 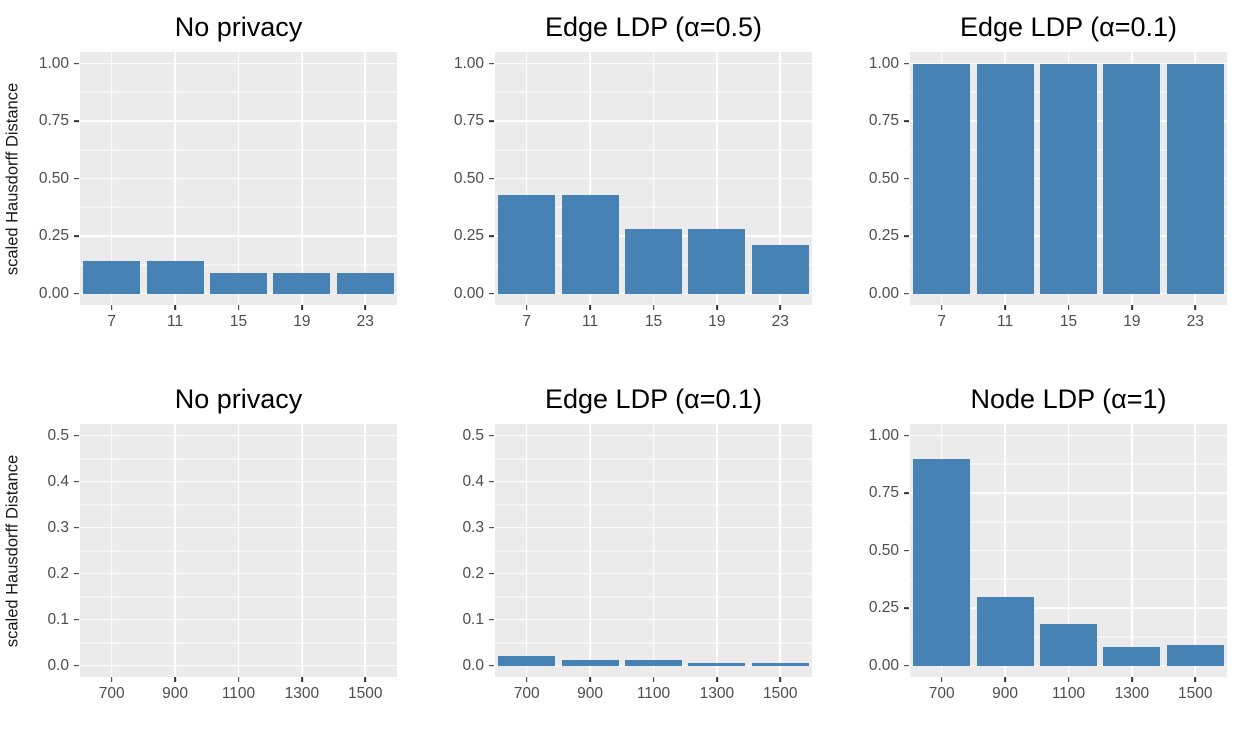 What do you see at coordinates (717, 321) in the screenshot?
I see `x-tick-label: 19` at bounding box center [717, 321].